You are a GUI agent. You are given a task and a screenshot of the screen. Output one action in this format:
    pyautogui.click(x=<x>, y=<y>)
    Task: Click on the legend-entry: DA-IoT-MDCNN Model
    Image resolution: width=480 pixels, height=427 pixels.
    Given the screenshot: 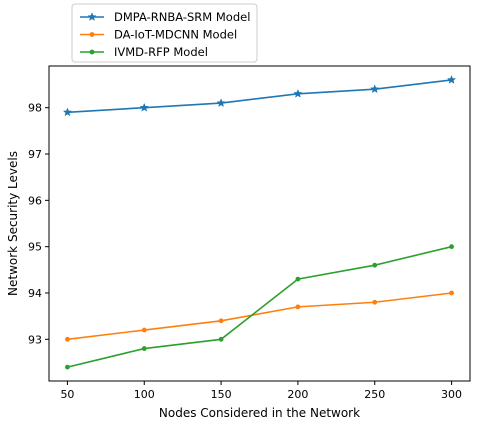 What is the action you would take?
    pyautogui.click(x=158, y=35)
    